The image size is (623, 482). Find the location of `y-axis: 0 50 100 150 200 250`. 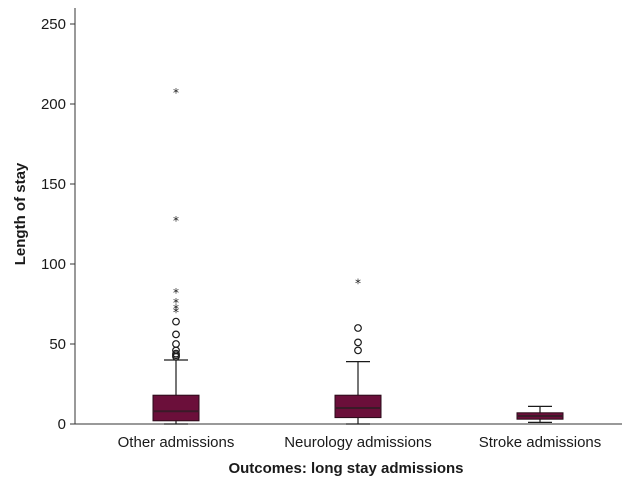

y-axis: 0 50 100 150 200 250 is located at coordinates (58, 220).